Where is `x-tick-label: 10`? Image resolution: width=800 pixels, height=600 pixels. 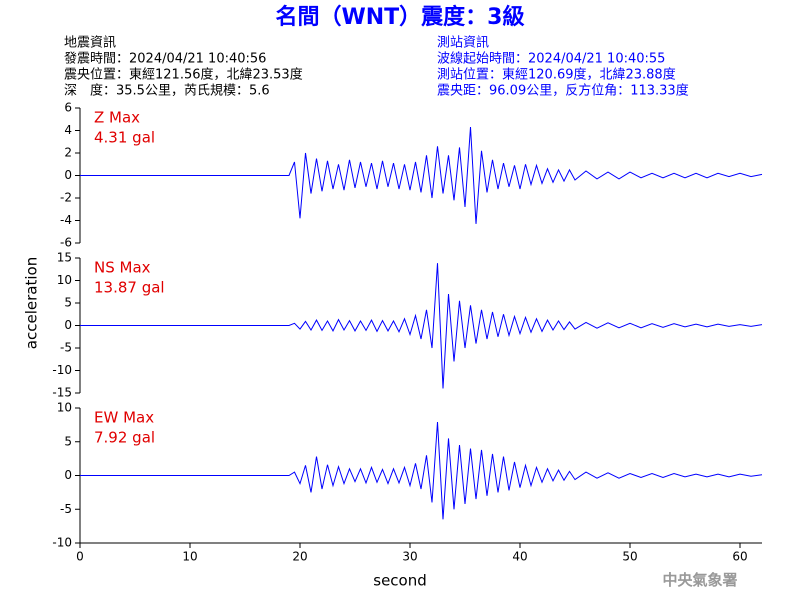 x-tick-label: 10 is located at coordinates (189, 557).